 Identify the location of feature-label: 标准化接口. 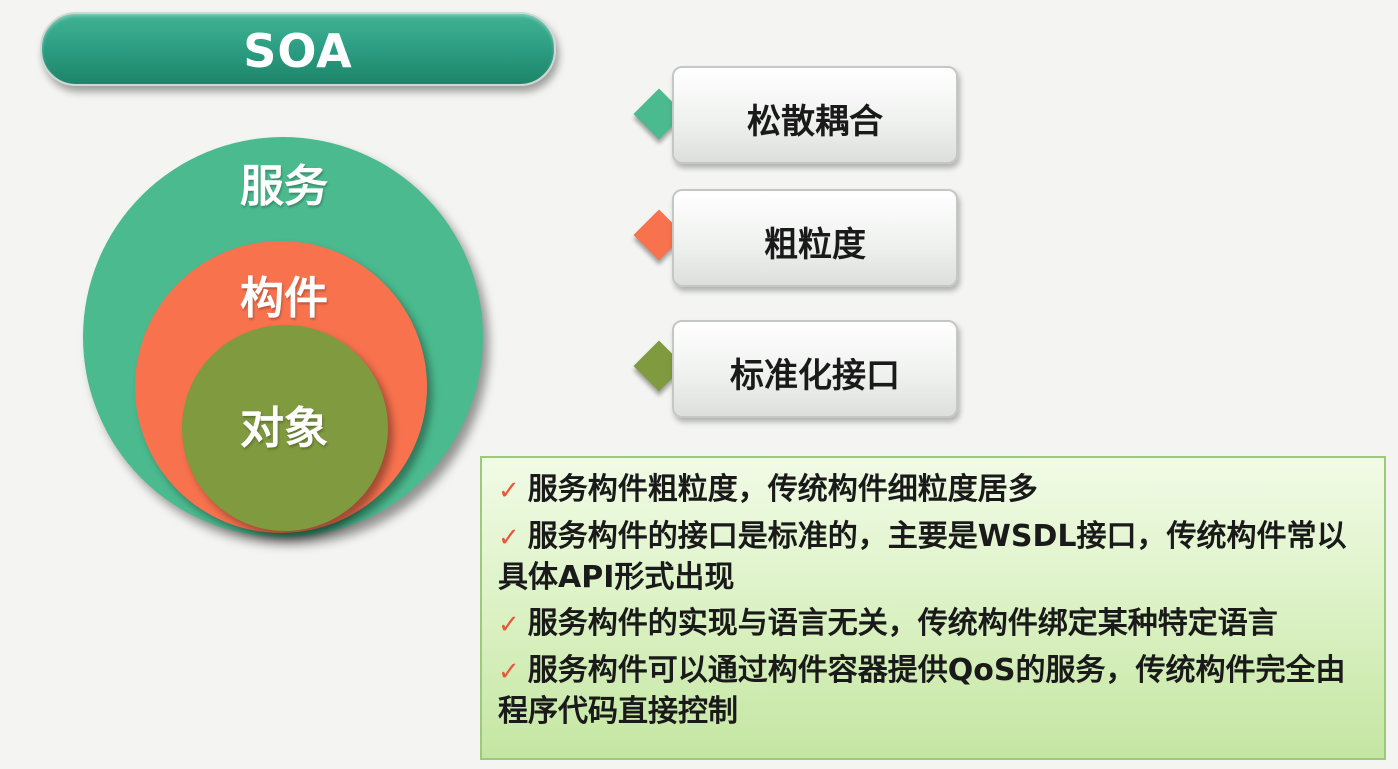
(815, 376).